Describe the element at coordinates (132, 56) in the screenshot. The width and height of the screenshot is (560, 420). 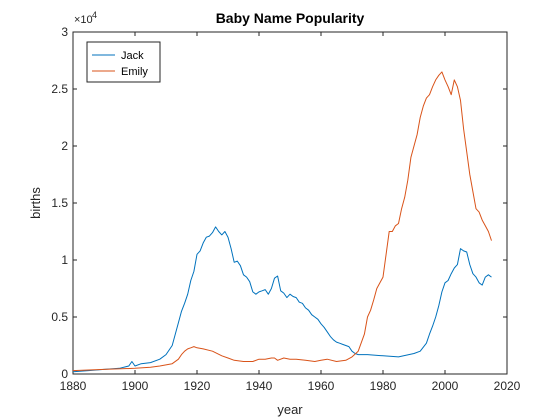
I see `legend-label-jack: Jack` at that location.